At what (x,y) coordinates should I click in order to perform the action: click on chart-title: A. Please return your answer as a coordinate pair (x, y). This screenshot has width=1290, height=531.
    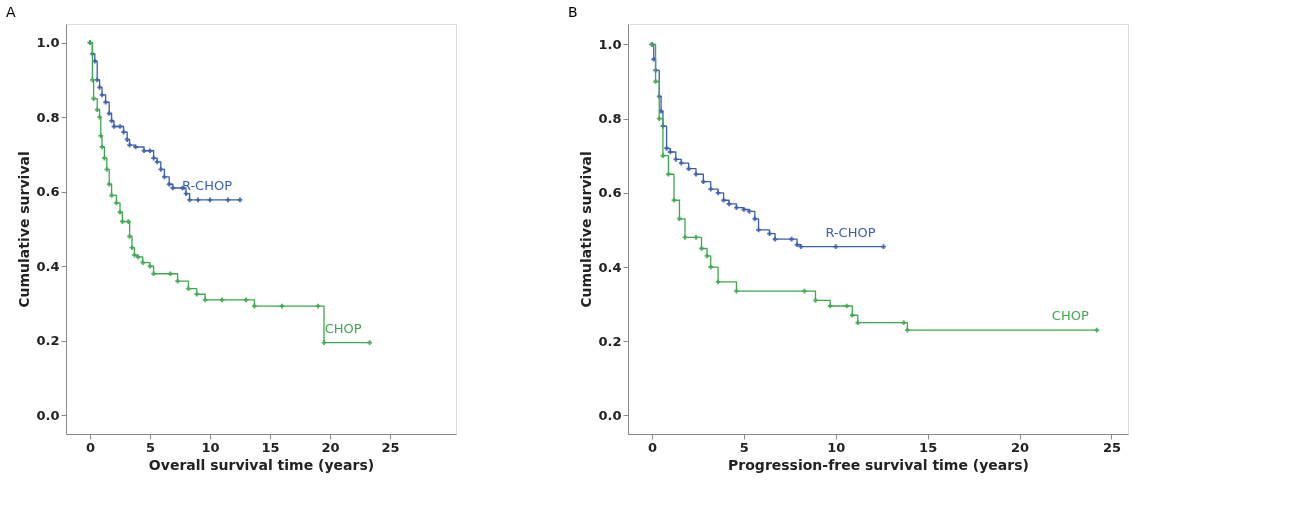
    Looking at the image, I should click on (11, 12).